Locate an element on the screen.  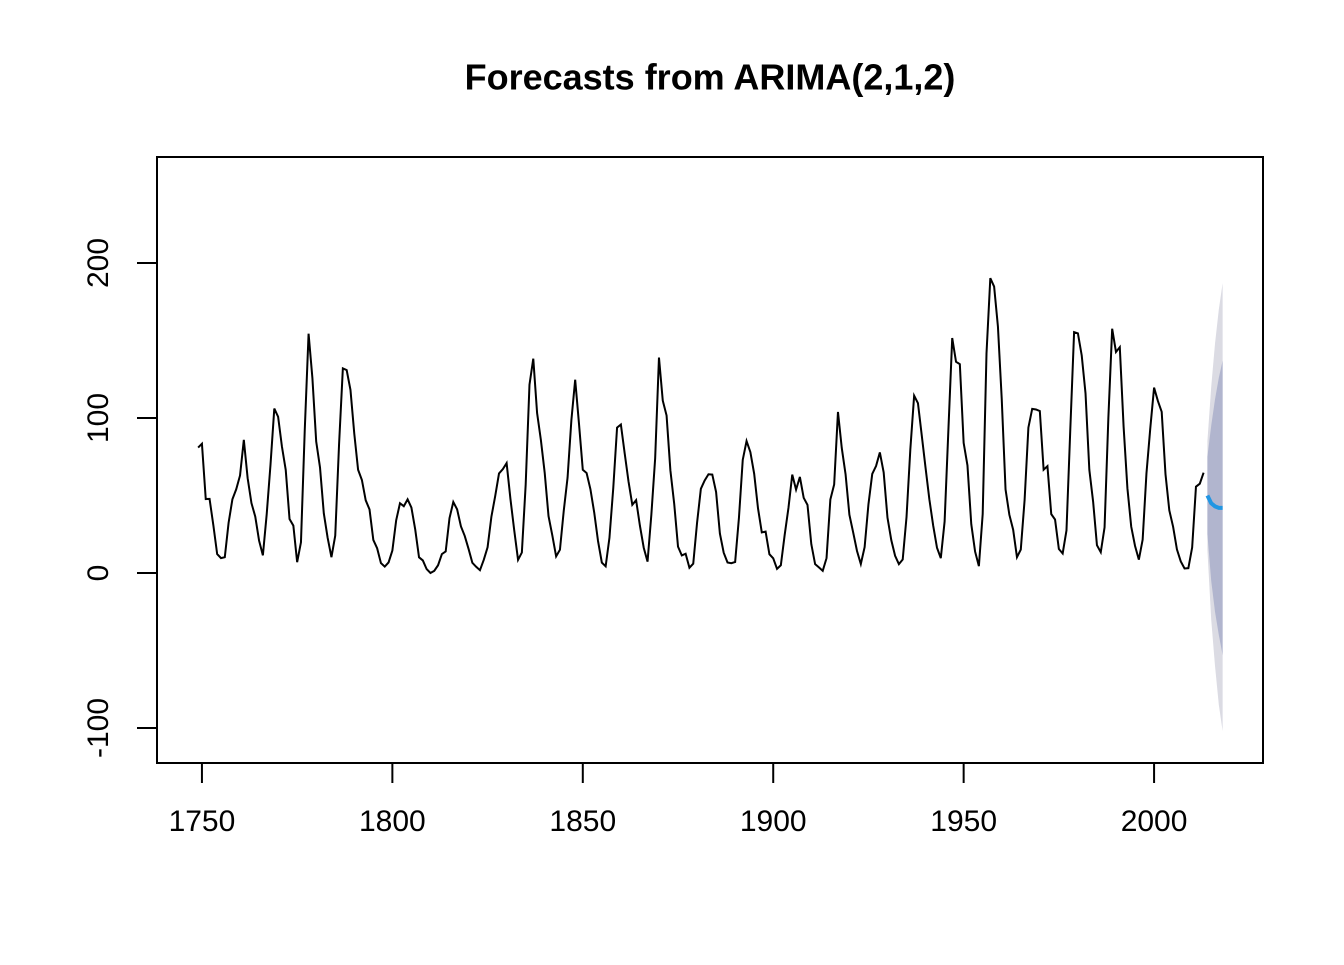
y-tick-label: -100 is located at coordinates (98, 728).